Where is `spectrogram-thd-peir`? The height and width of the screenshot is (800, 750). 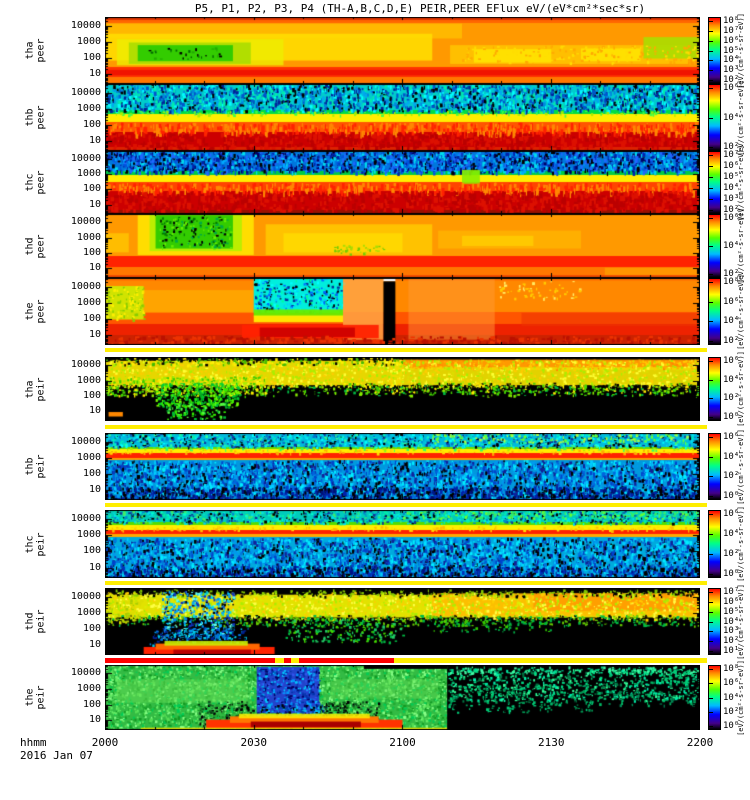 spectrogram-thd-peir is located at coordinates (402, 621).